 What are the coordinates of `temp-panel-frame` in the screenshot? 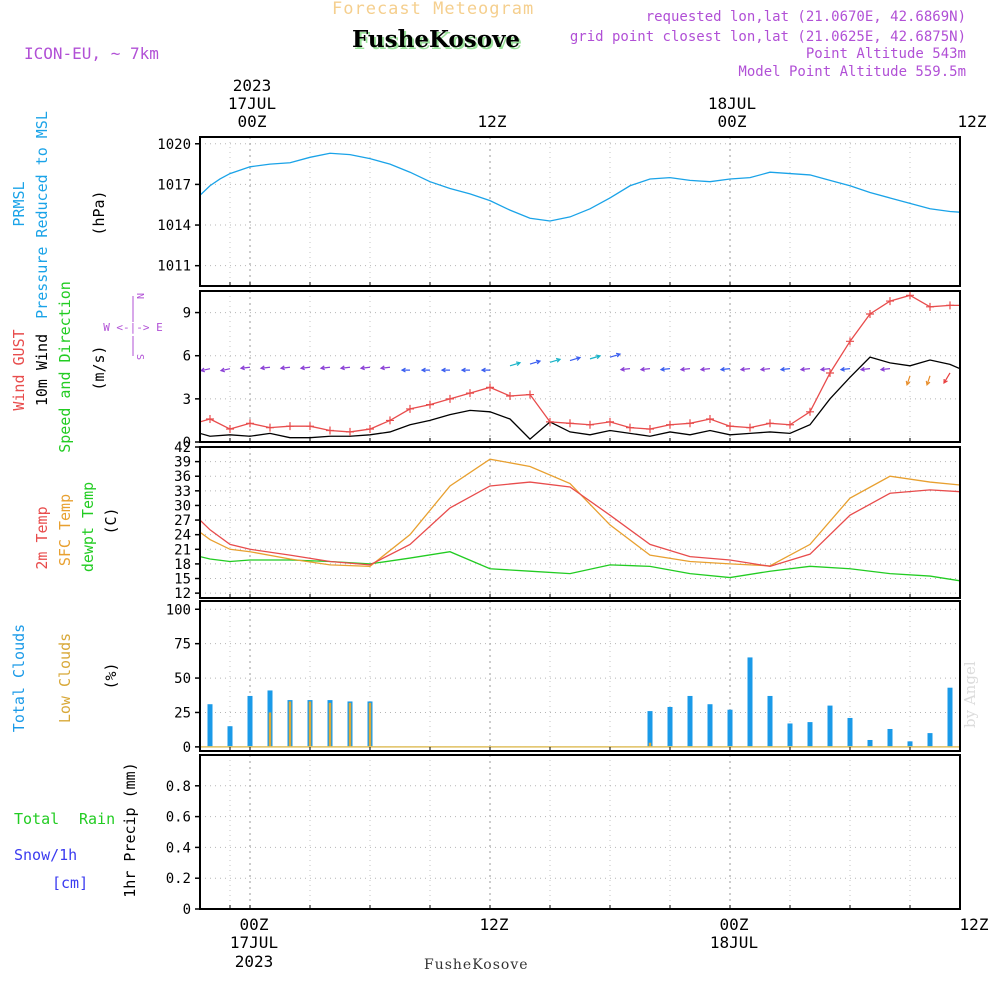 It's located at (580, 522).